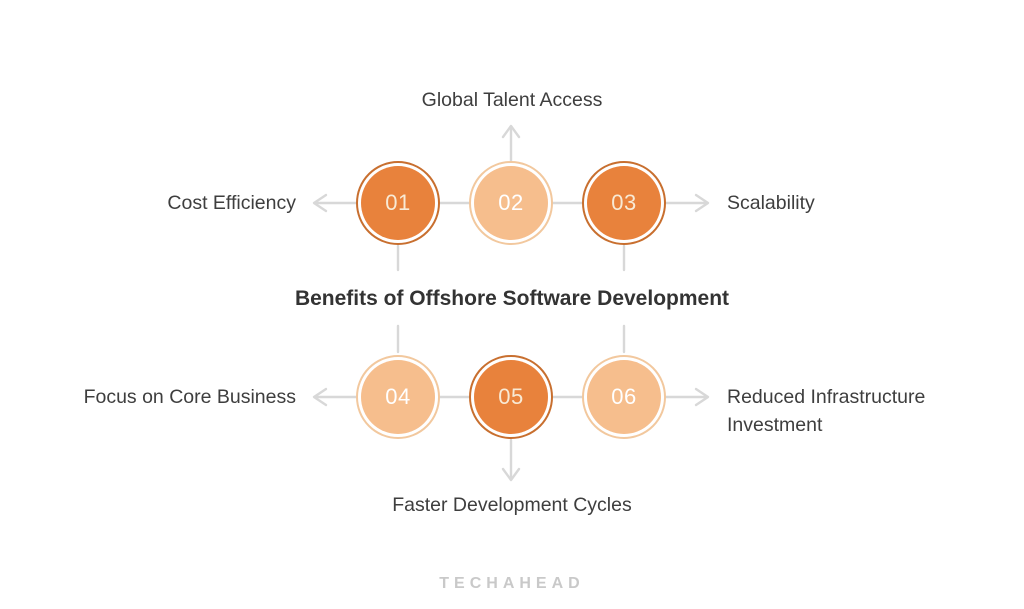 Image resolution: width=1024 pixels, height=609 pixels. I want to click on node-06-circle: 06, so click(624, 397).